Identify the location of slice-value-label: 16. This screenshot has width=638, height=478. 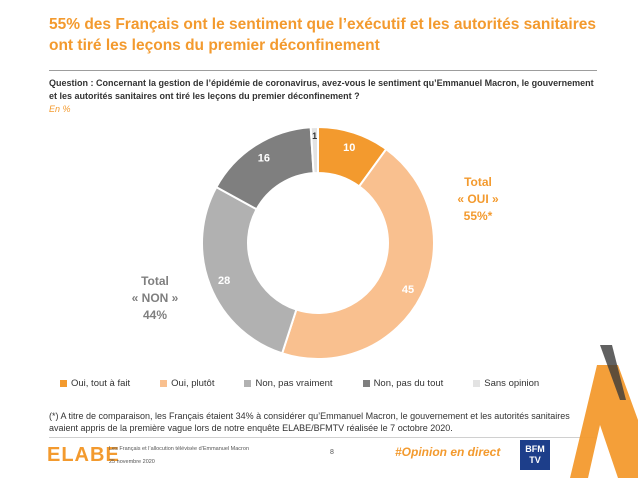
(264, 159).